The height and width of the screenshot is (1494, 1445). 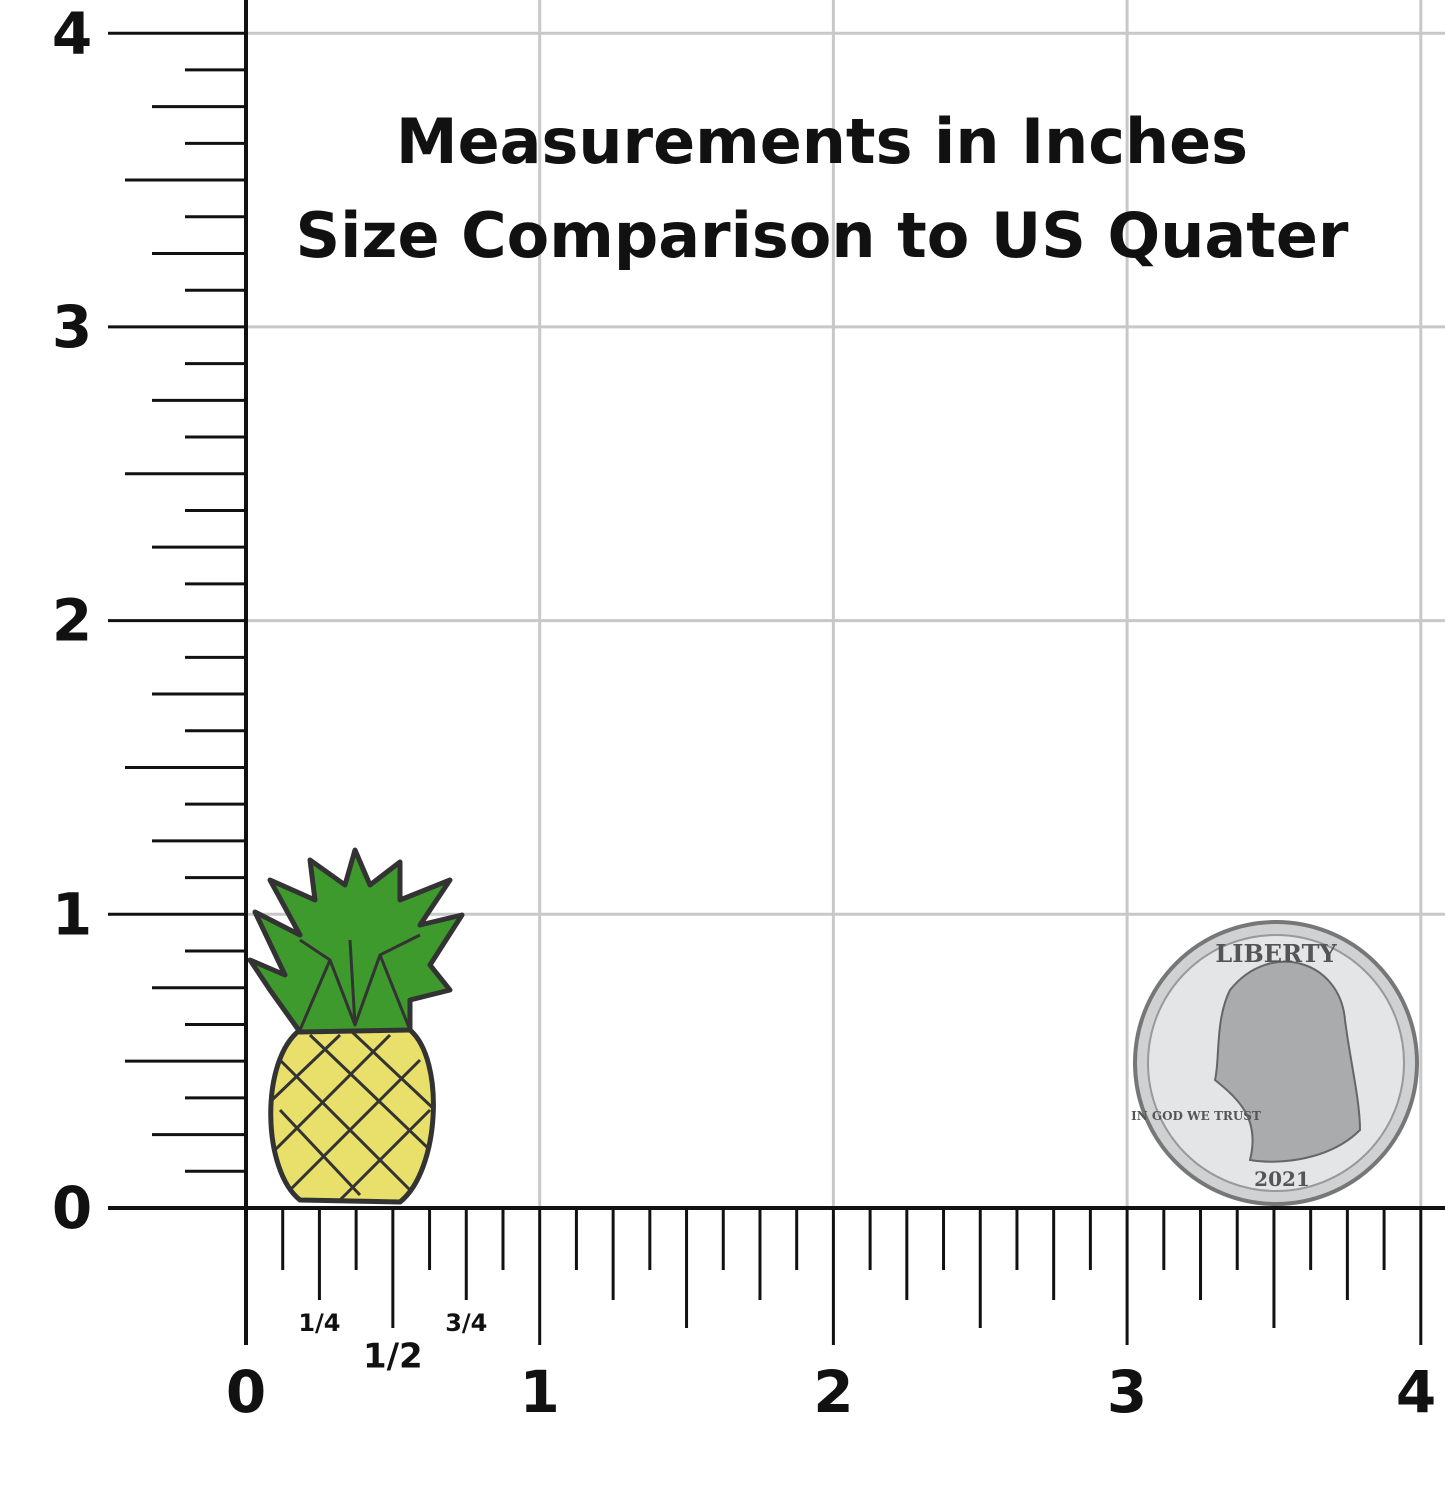 I want to click on coin-motto: IN GOD WE TRUST, so click(x=1196, y=1116).